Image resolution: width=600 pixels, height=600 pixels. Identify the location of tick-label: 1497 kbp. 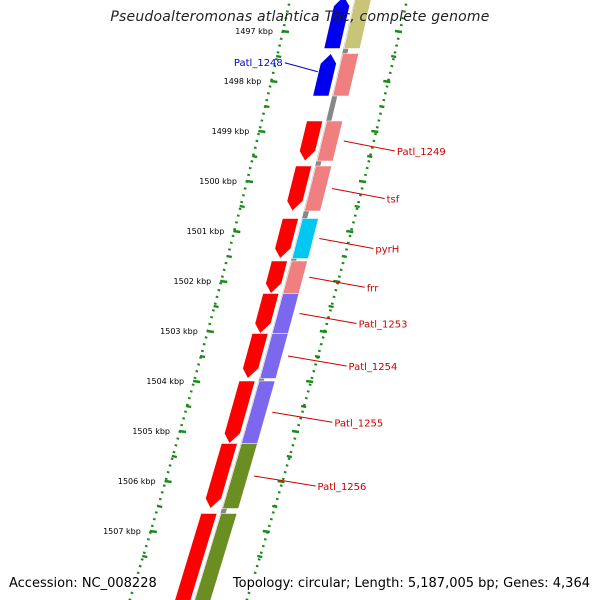
(254, 31).